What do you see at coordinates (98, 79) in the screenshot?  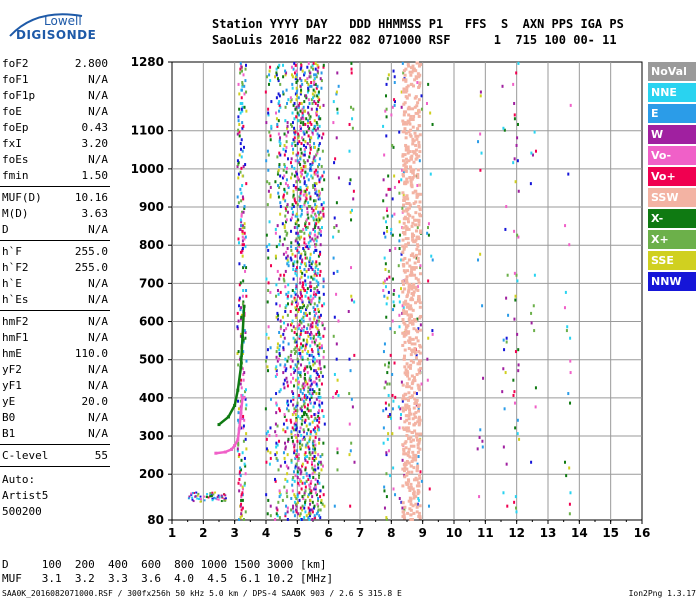 I see `param-value: N/A` at bounding box center [98, 79].